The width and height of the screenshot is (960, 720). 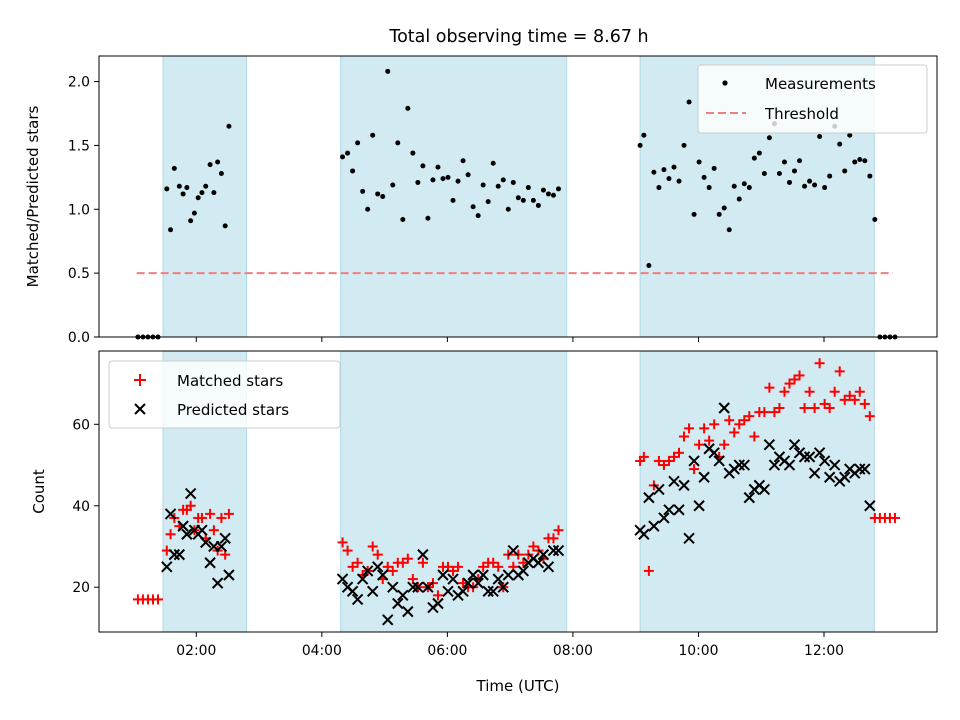 What do you see at coordinates (518, 37) in the screenshot?
I see `chart-title: Total observing time = 8.67 h` at bounding box center [518, 37].